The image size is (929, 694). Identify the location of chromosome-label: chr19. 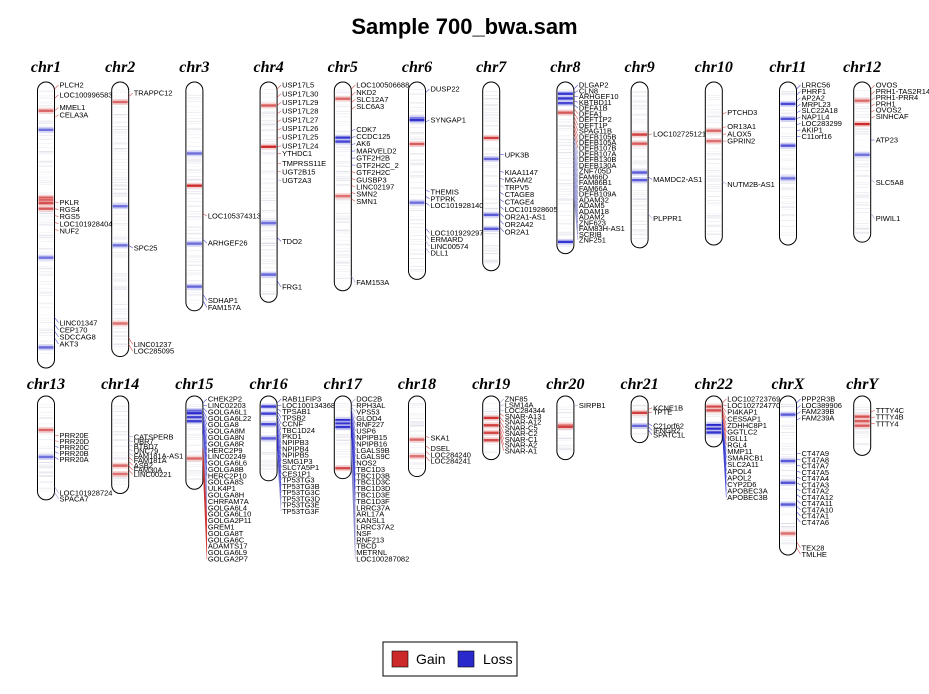
(491, 384).